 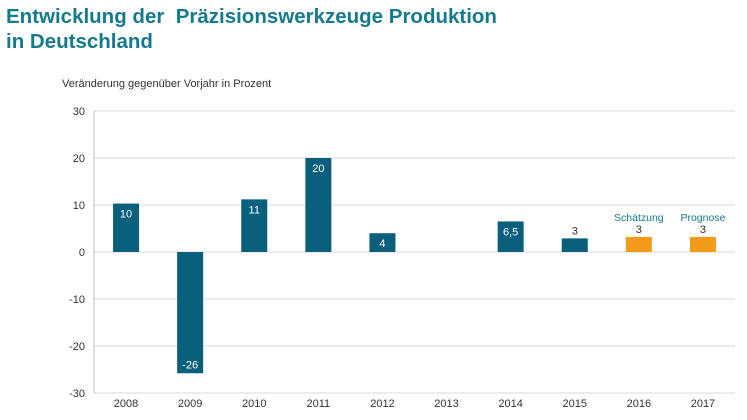 What do you see at coordinates (382, 404) in the screenshot?
I see `x-tick-label: 2012` at bounding box center [382, 404].